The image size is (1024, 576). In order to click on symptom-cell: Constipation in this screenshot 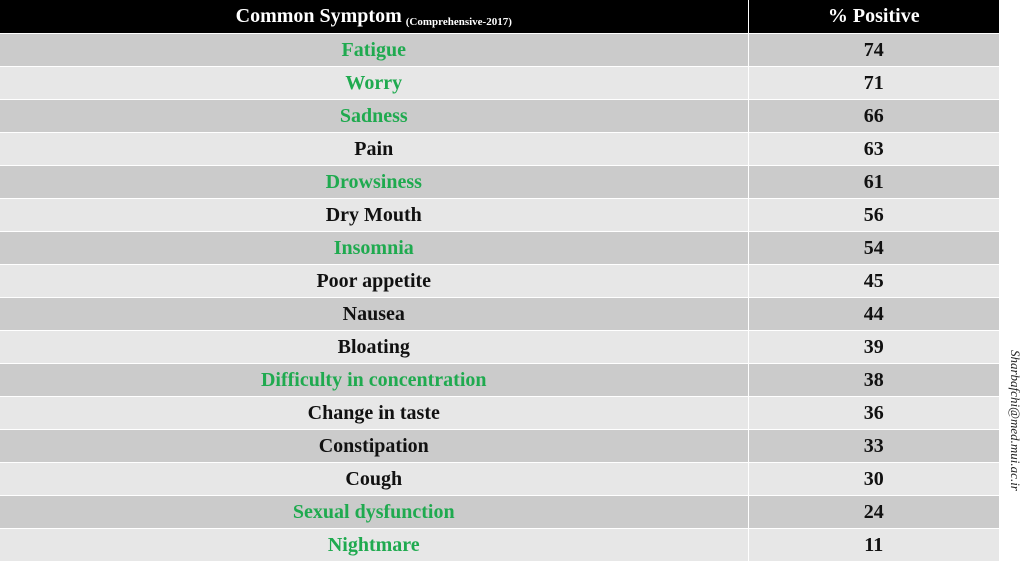, I will do `click(374, 446)`.